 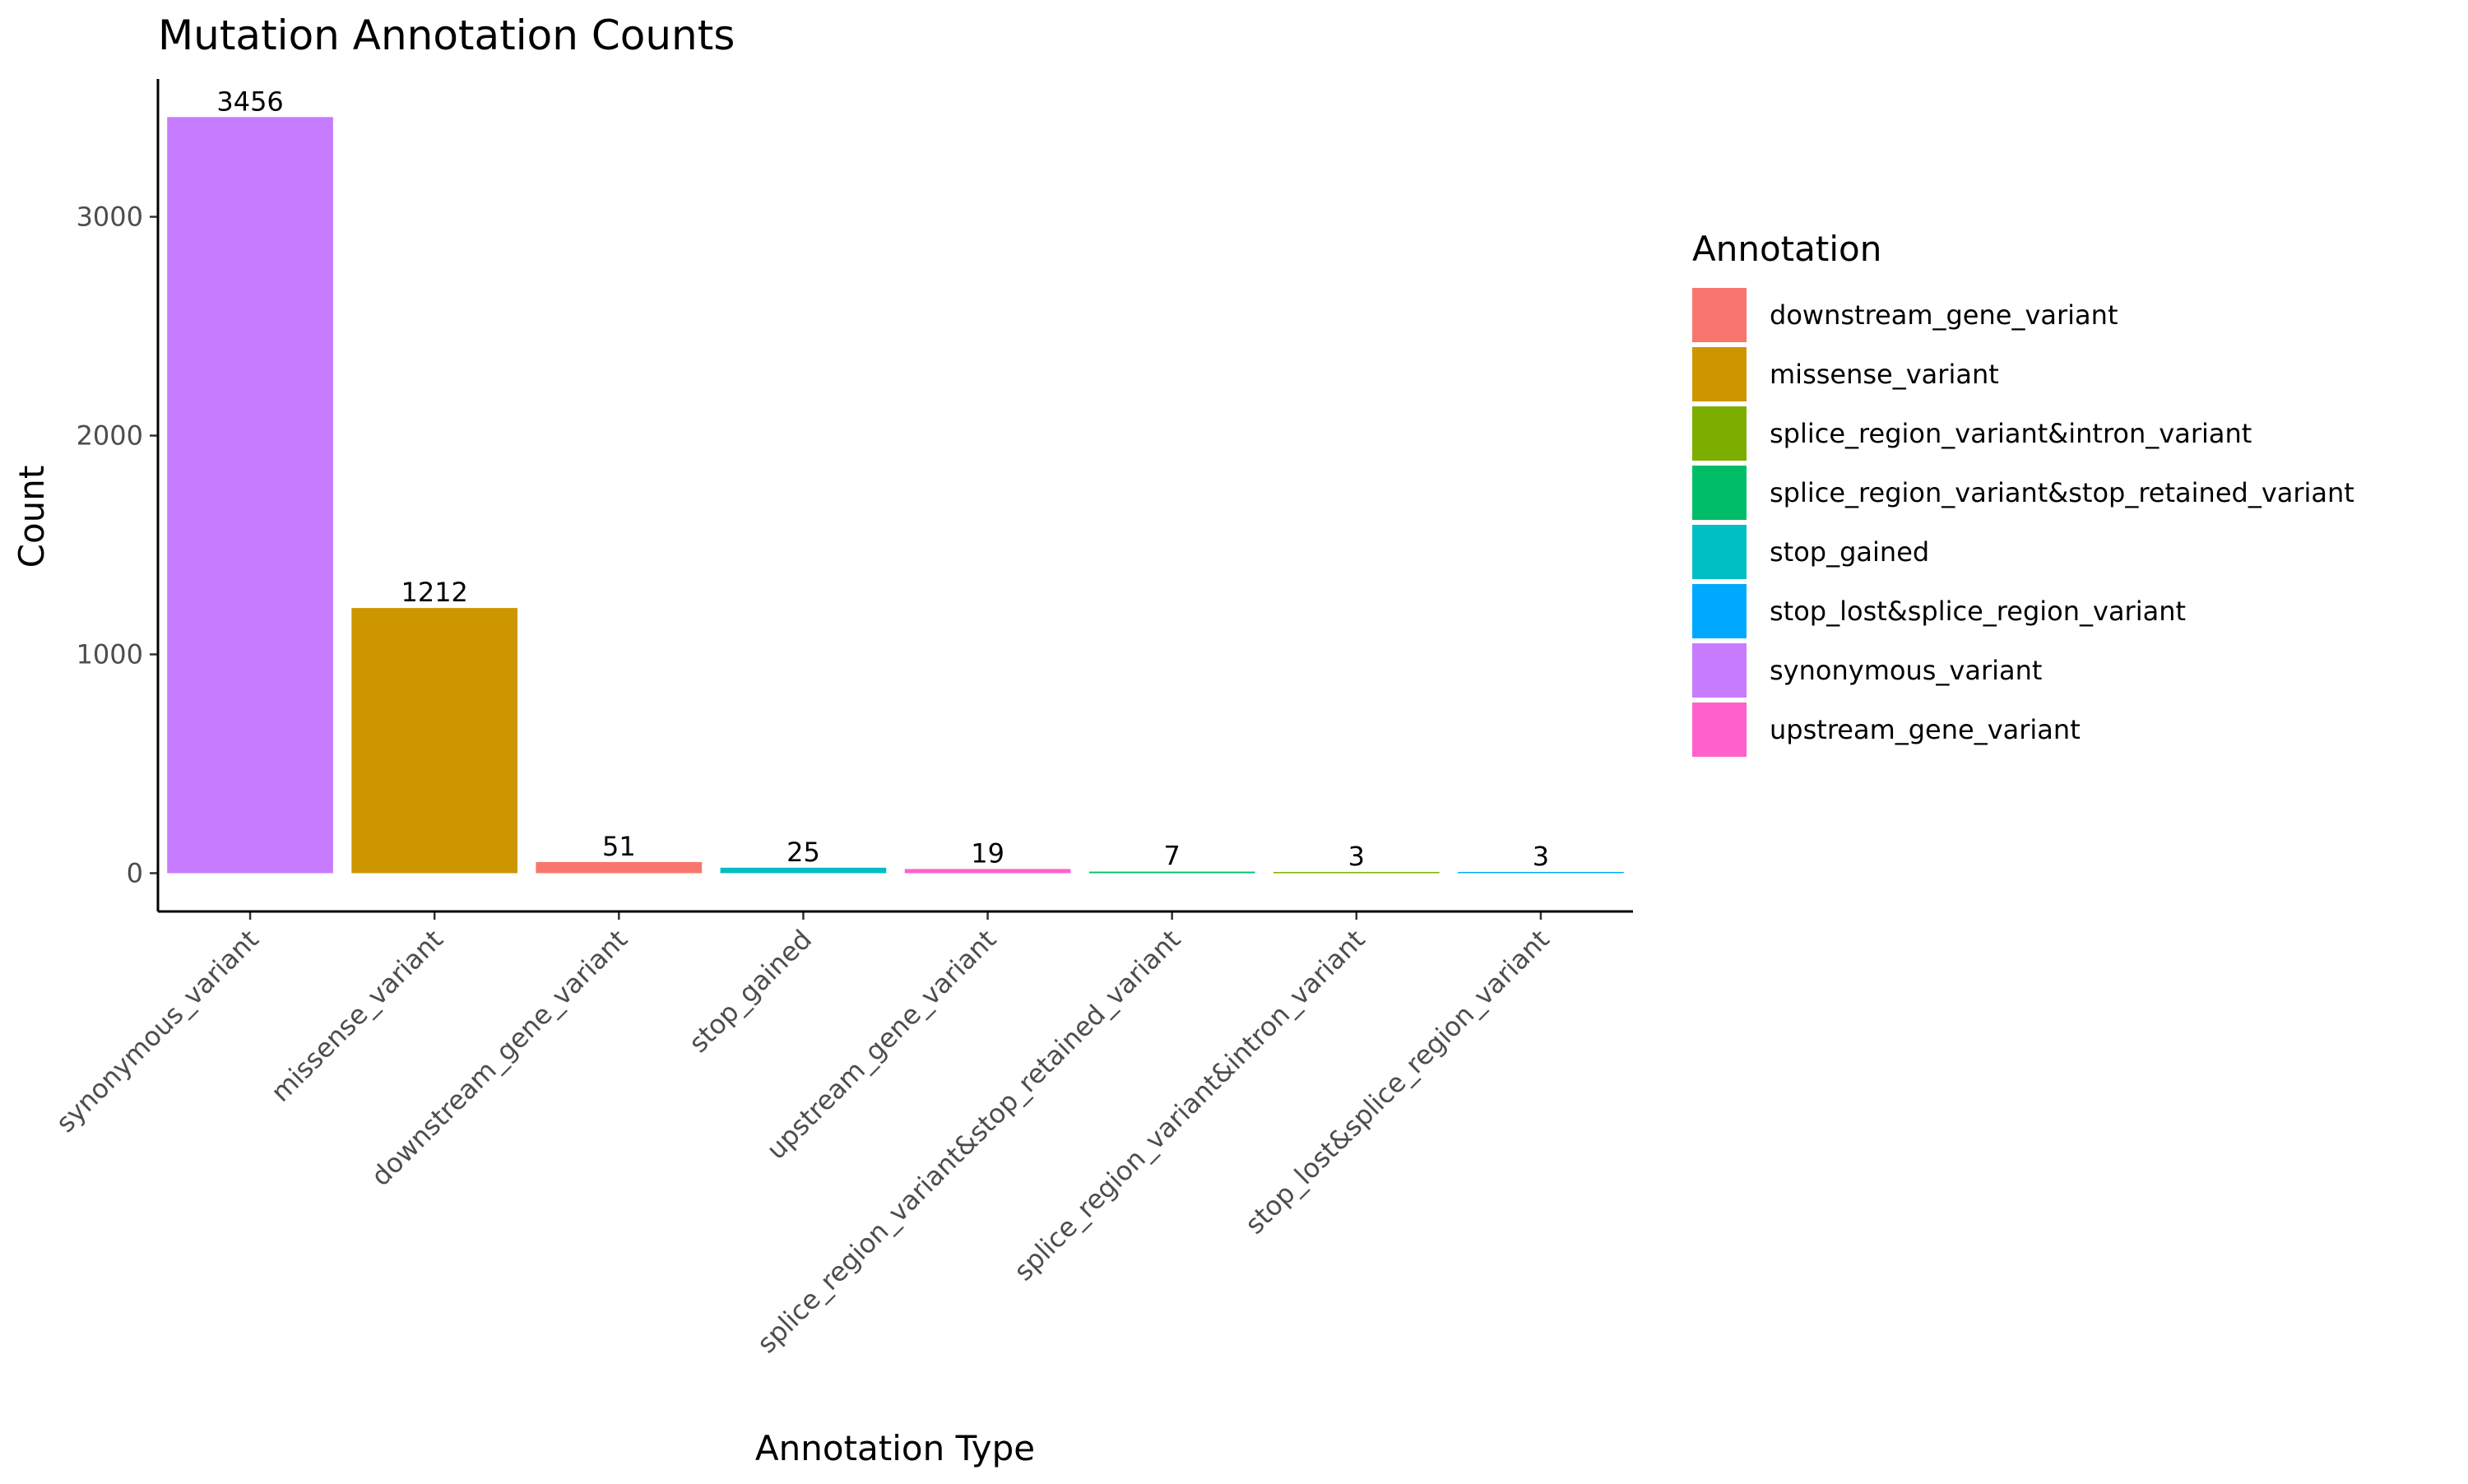 I want to click on legend-label: synonymous_variant, so click(x=1906, y=670).